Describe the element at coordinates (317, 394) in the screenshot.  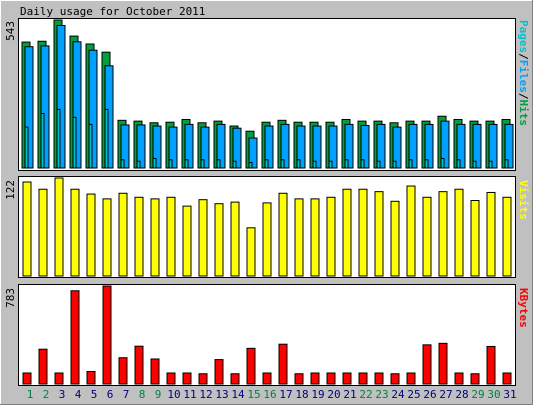
I see `day-label-19: 19` at that location.